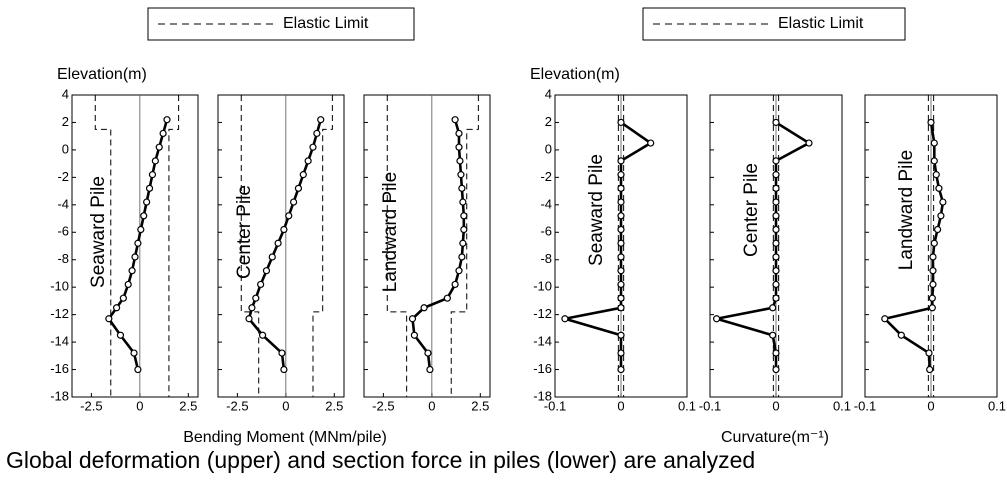  I want to click on pile-label: Landward Pile, so click(906, 210).